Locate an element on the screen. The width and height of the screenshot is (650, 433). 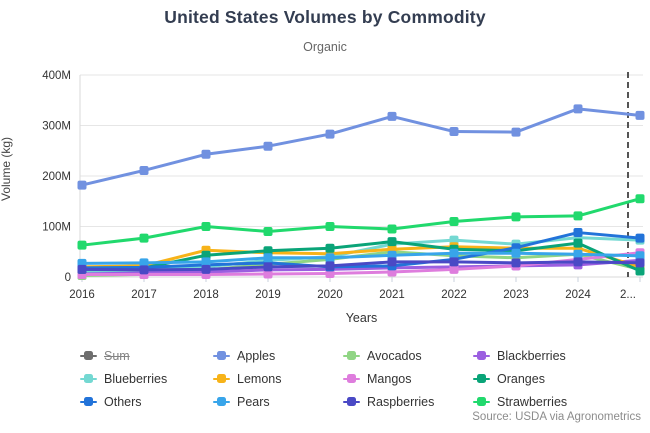
series-line-blackberries is located at coordinates (361, 266).